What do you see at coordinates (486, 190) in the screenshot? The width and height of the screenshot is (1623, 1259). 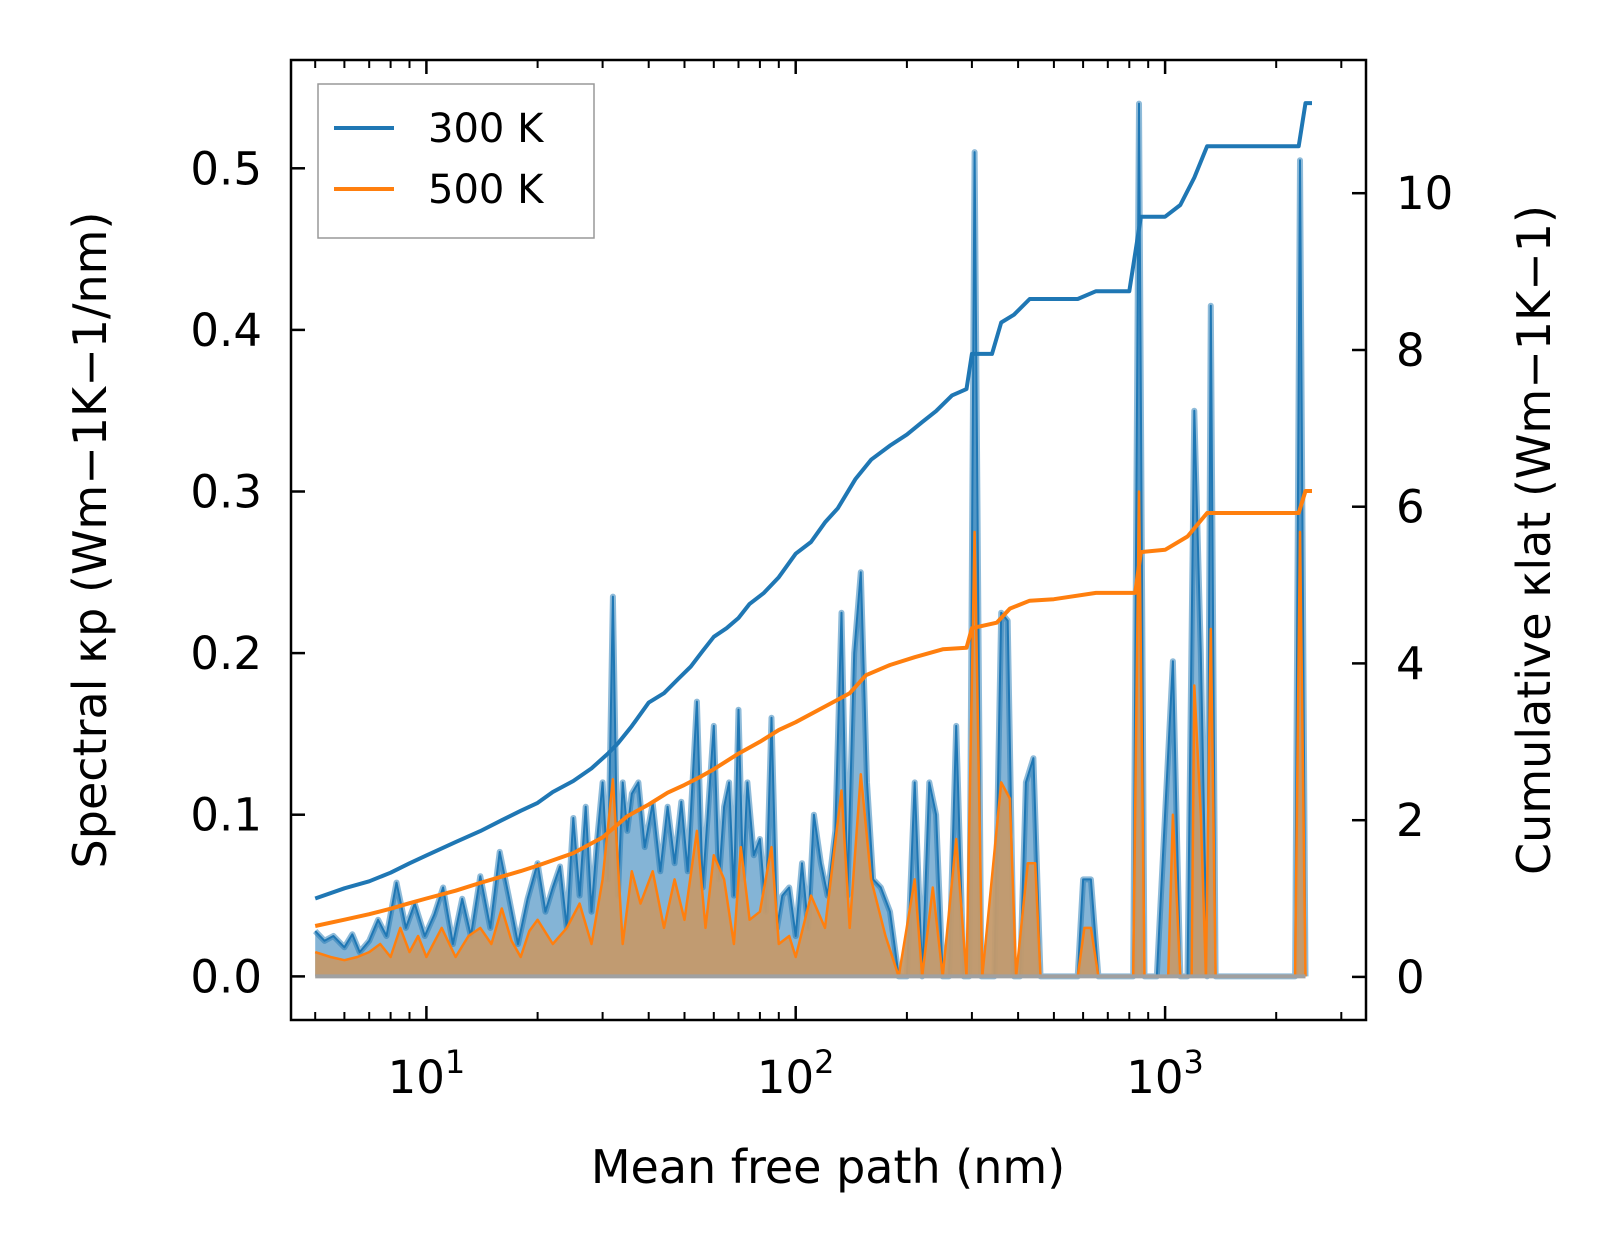 I see `legend-label-500k: 500 K` at bounding box center [486, 190].